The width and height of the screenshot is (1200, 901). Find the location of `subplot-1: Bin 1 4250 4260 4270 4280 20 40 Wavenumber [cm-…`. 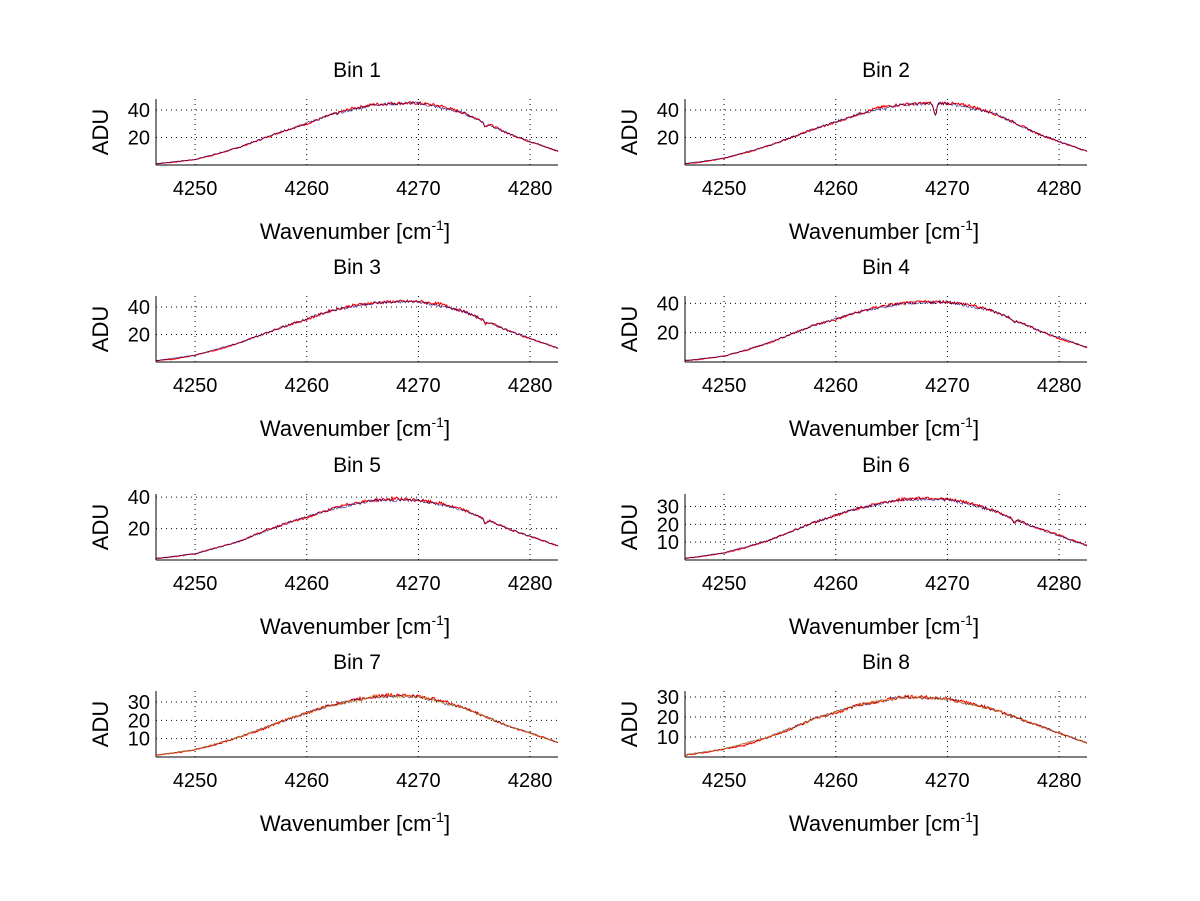

subplot-1: Bin 1 4250 4260 4270 4280 20 40 Wavenumber [cm-… is located at coordinates (323, 151).